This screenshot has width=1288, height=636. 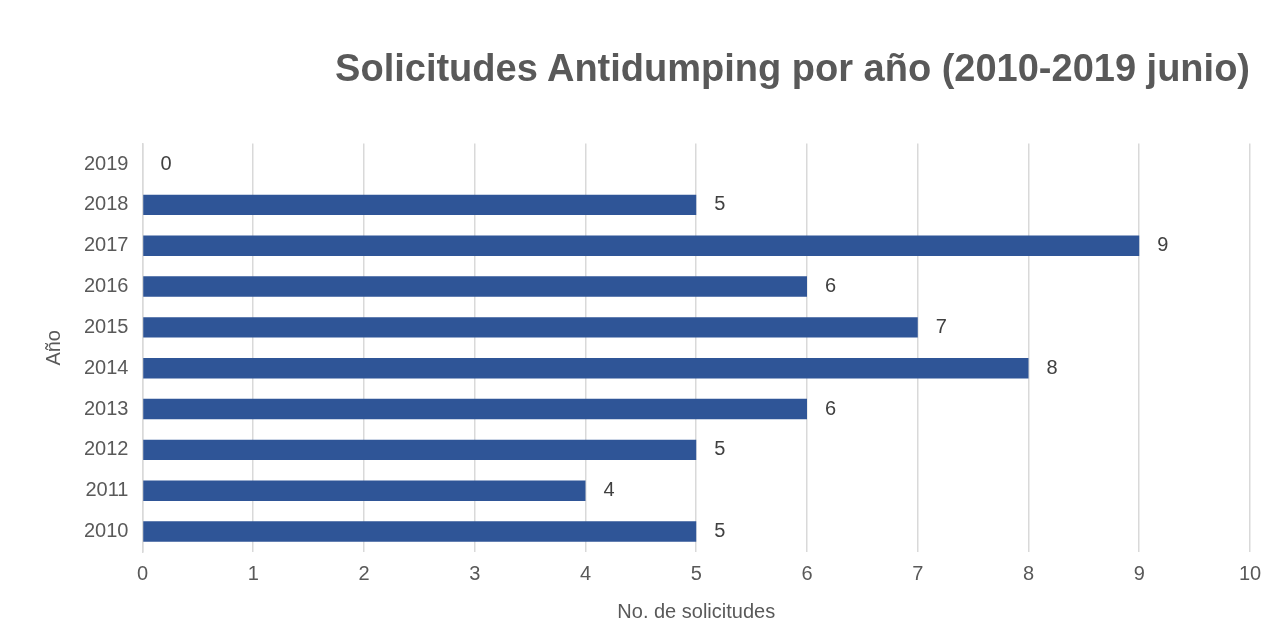 What do you see at coordinates (166, 162) in the screenshot?
I see `data-label: 0` at bounding box center [166, 162].